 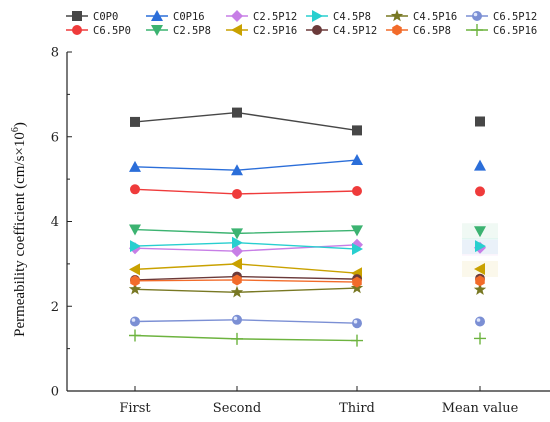 I want to click on point-c6-5p12-second, so click(x=237, y=319).